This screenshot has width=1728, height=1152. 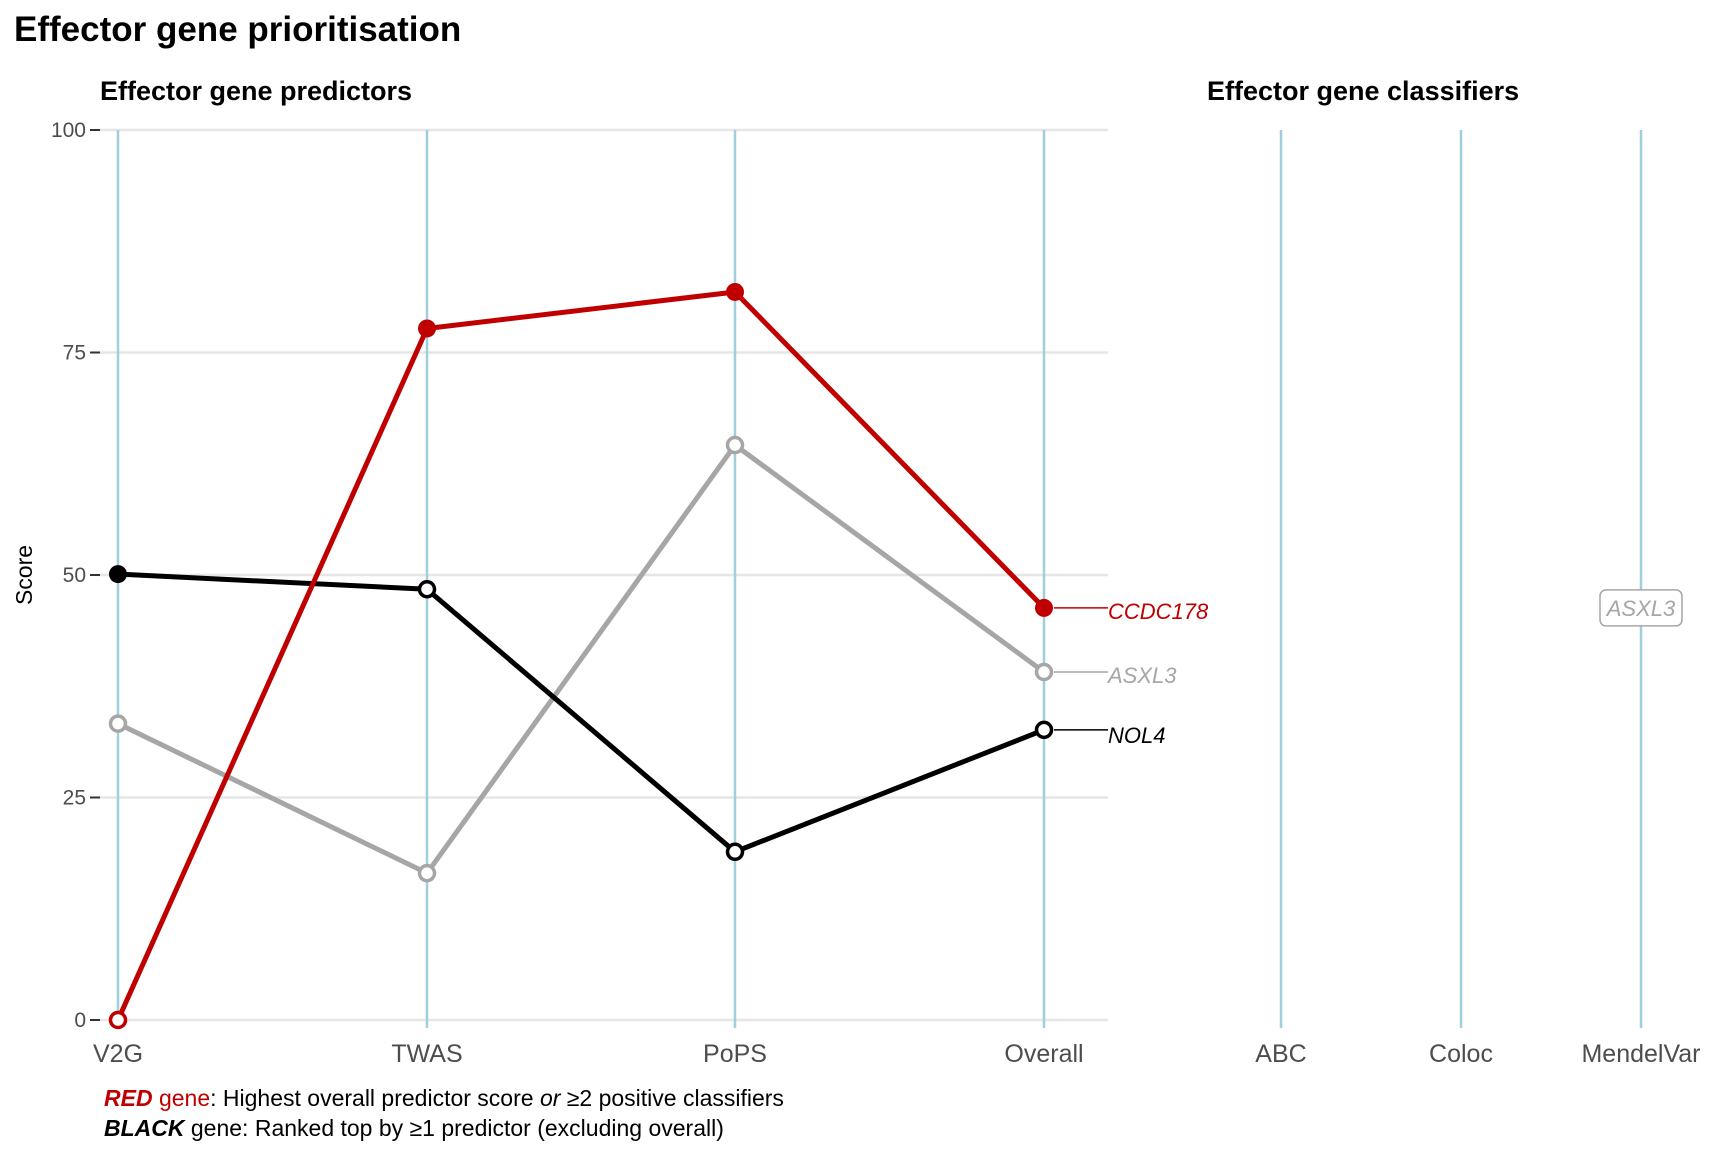 What do you see at coordinates (118, 1054) in the screenshot?
I see `x-tick-label: V2G` at bounding box center [118, 1054].